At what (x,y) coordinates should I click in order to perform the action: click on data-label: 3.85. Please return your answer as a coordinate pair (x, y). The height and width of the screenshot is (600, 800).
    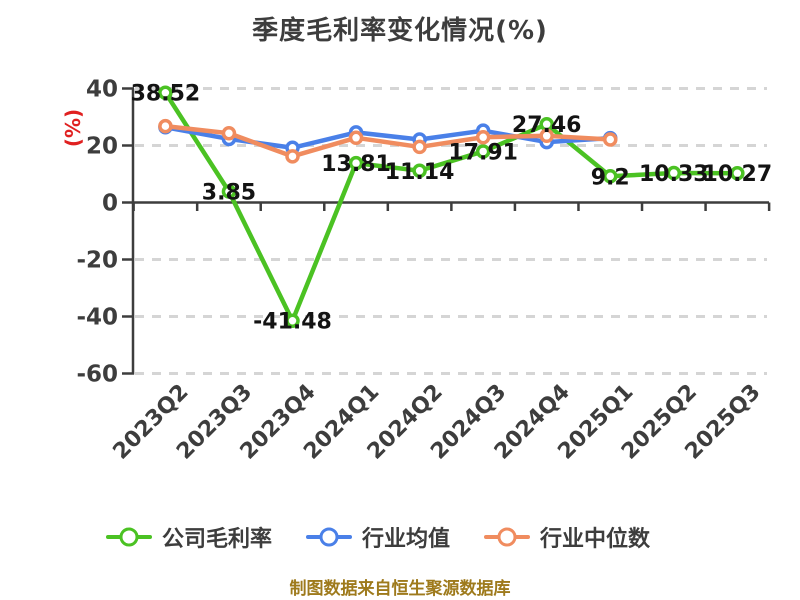
    Looking at the image, I should click on (229, 193).